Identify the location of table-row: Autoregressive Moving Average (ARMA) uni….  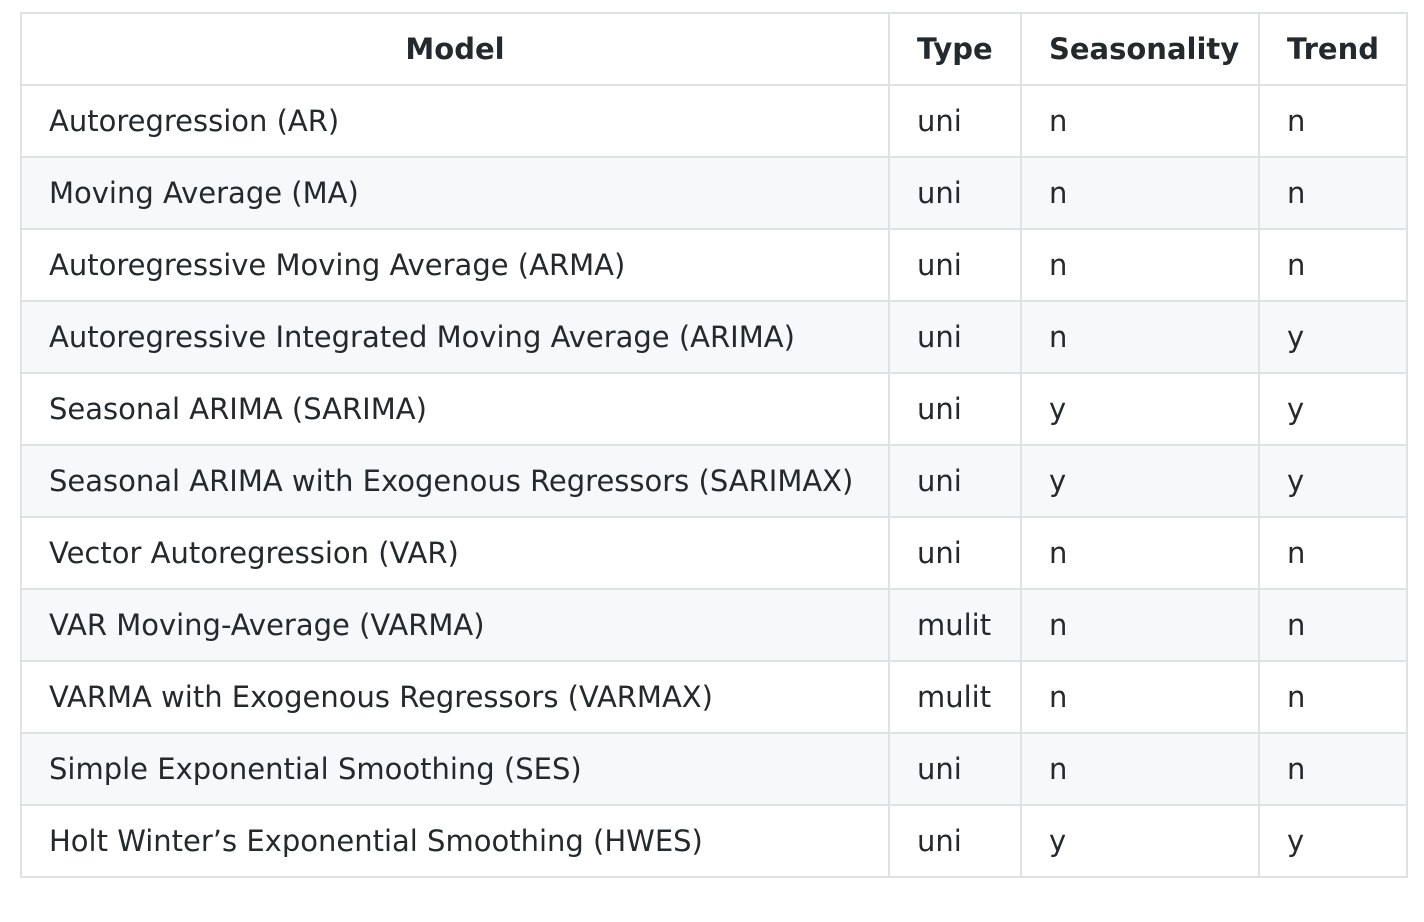
(714, 265).